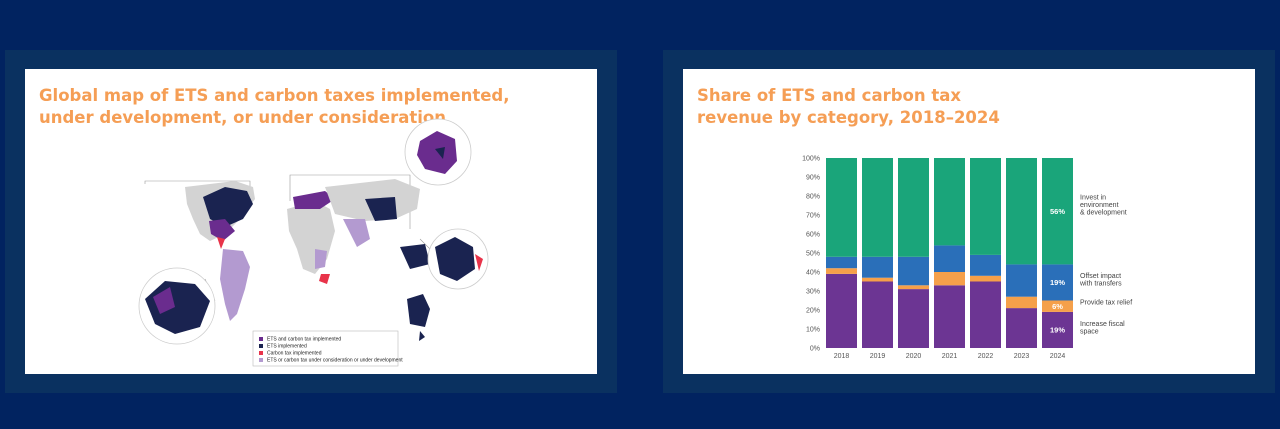 The width and height of the screenshot is (1280, 429). I want to click on x-tick-label: 2022, so click(986, 356).